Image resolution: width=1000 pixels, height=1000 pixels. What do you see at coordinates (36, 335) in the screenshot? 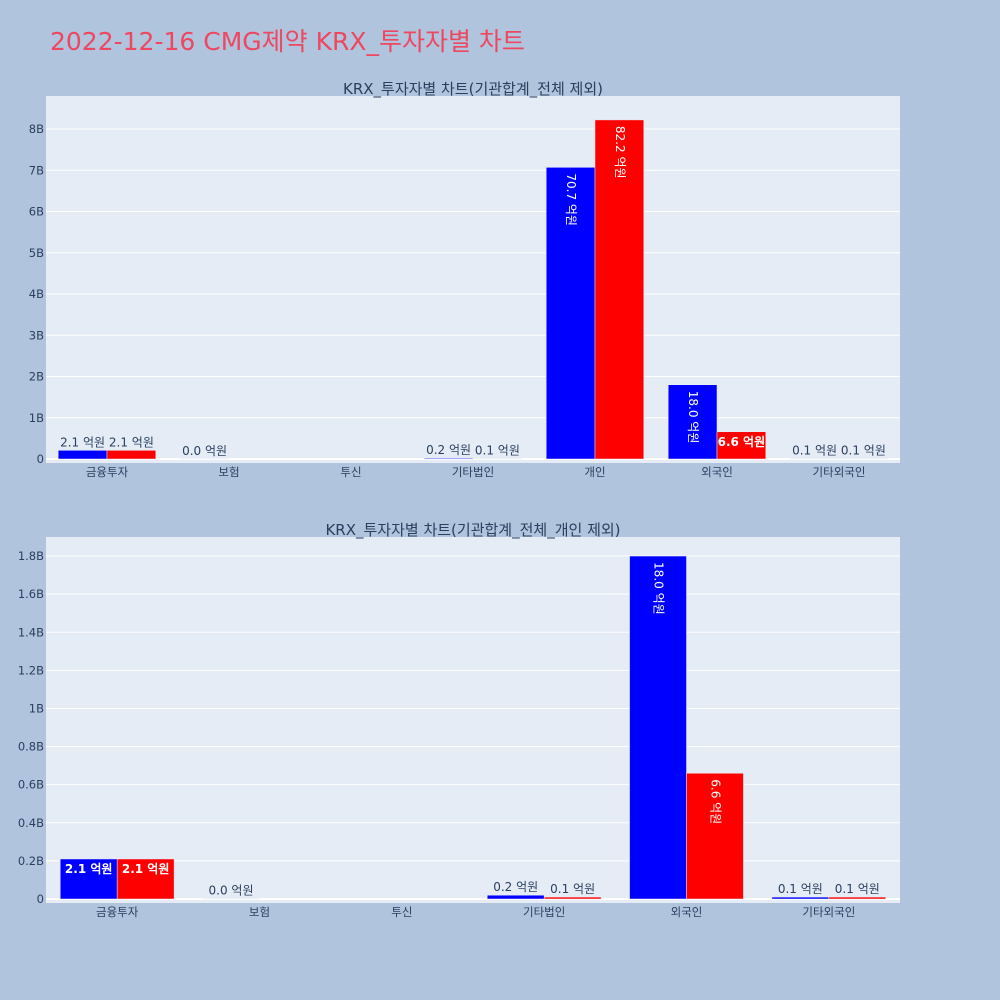
I see `y-tick-label: 3B` at bounding box center [36, 335].